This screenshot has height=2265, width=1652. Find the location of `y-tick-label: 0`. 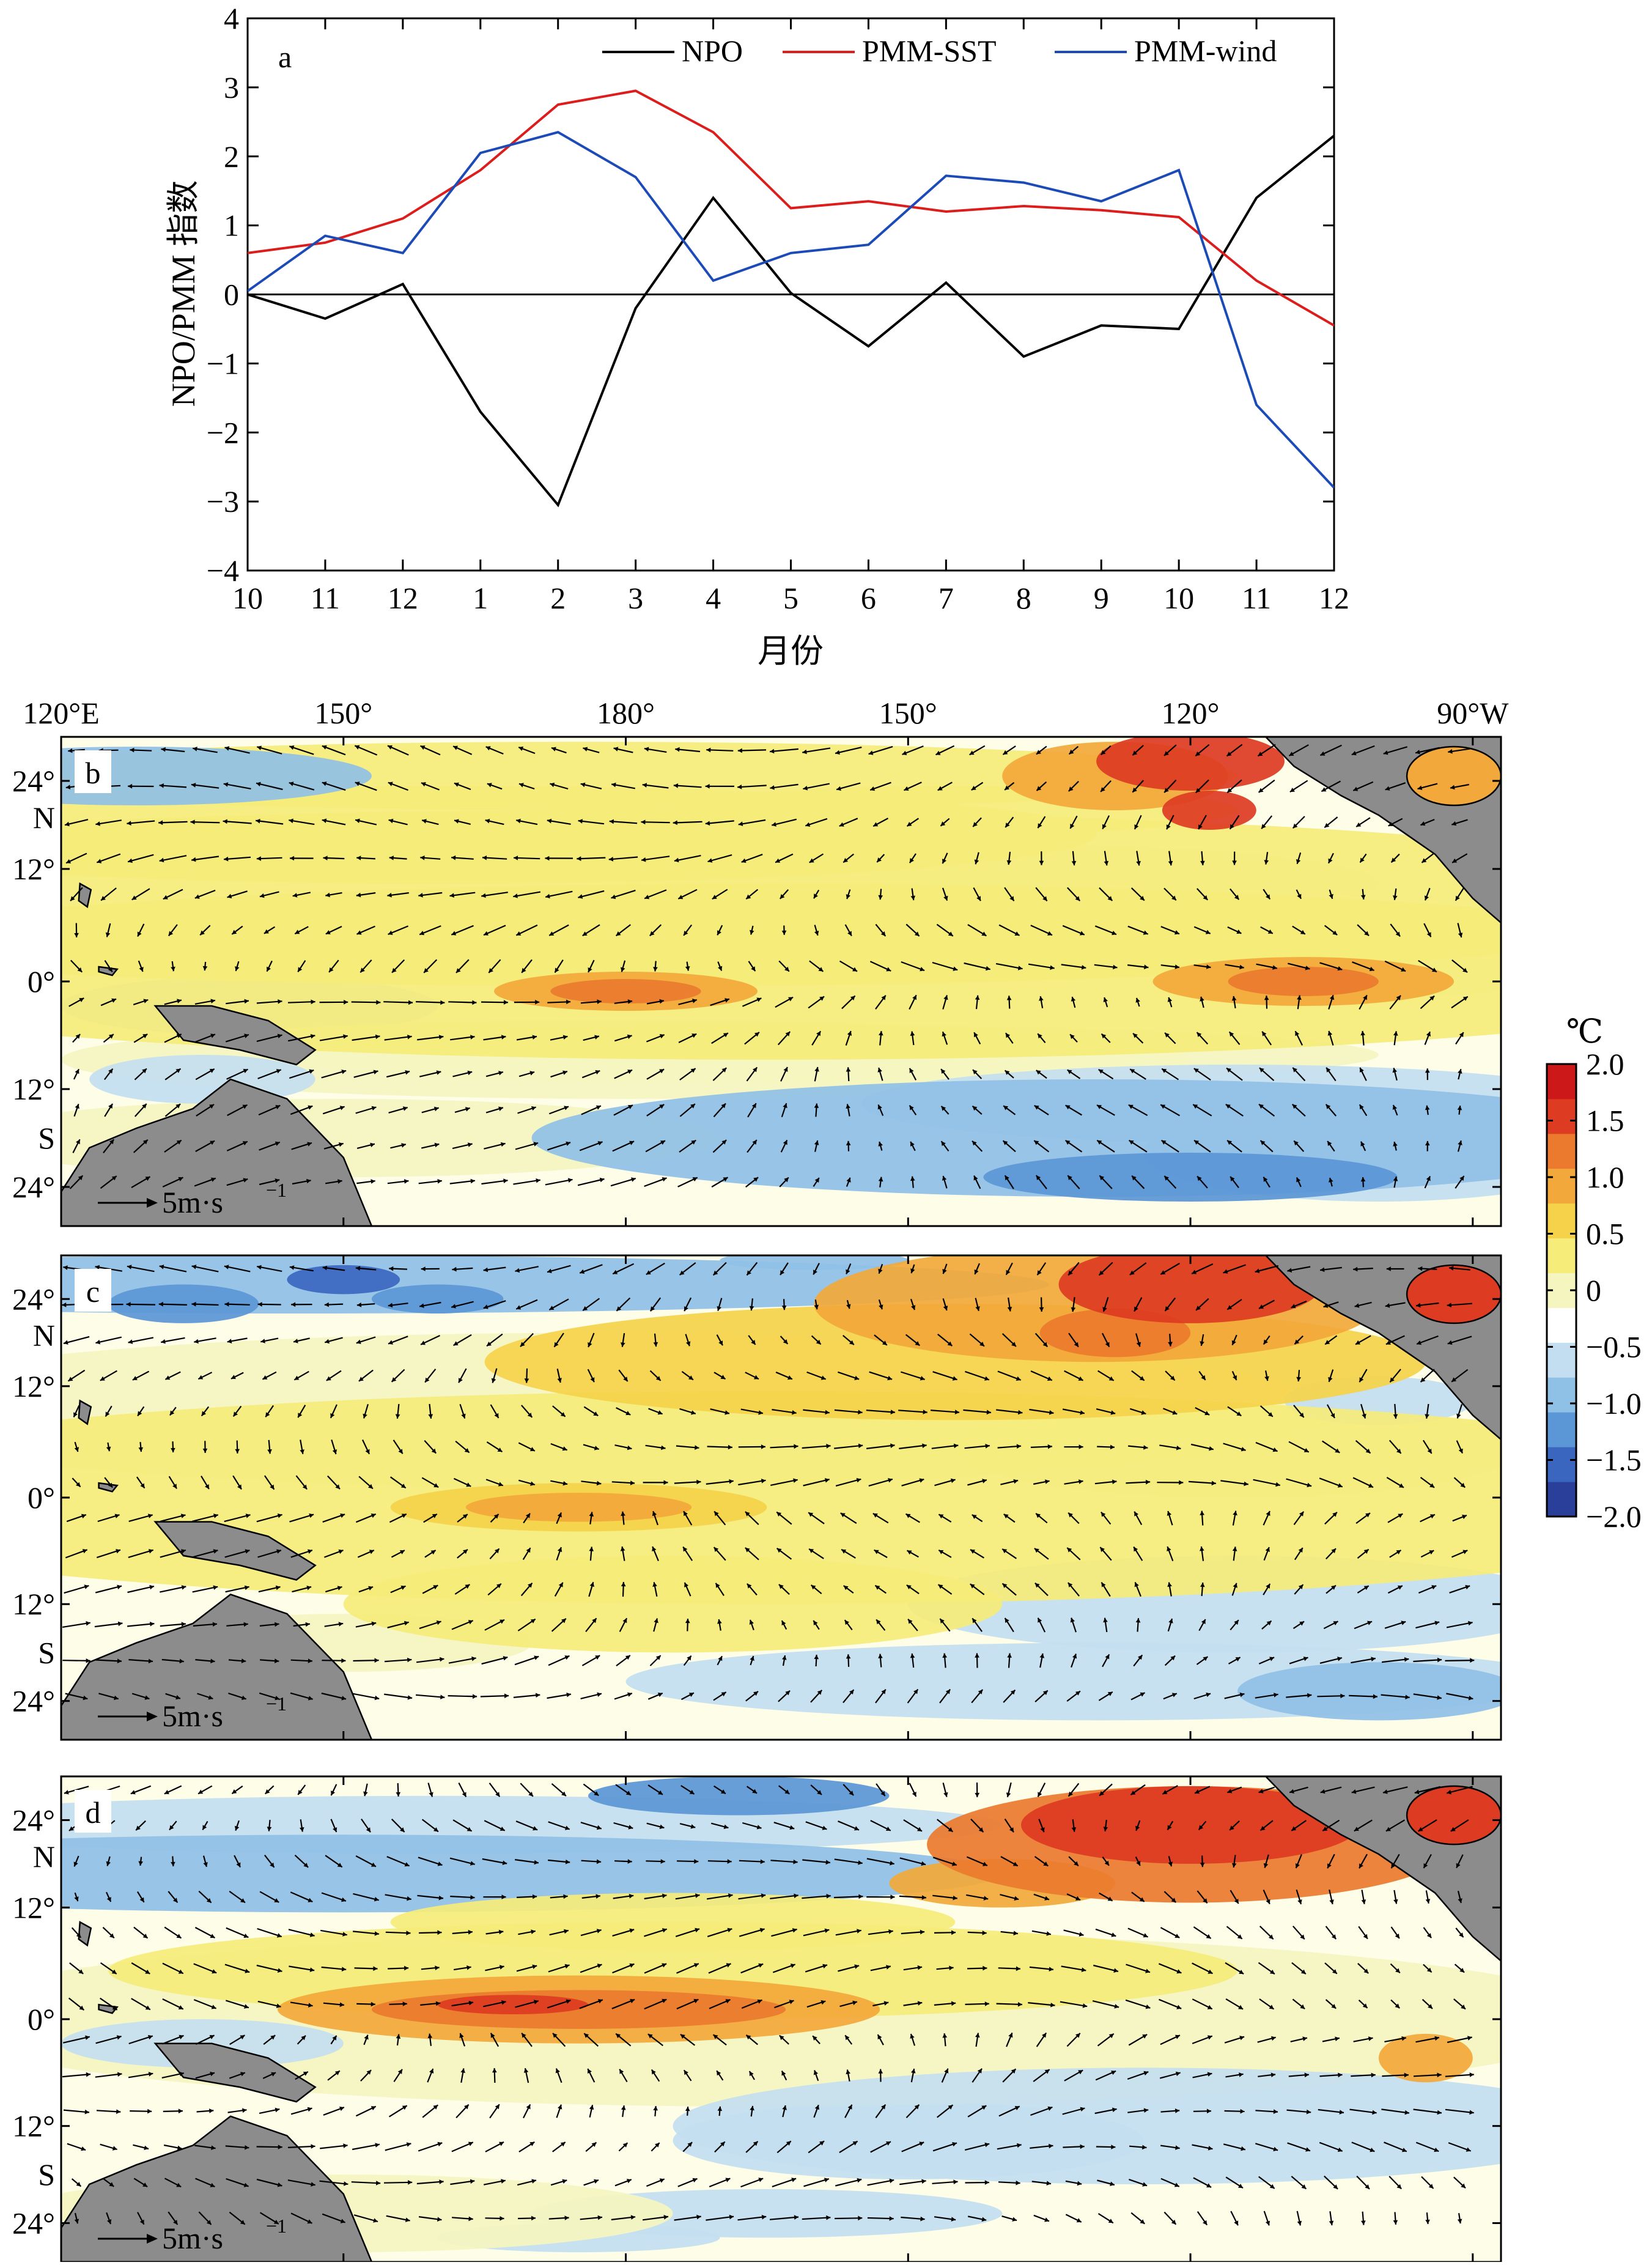

y-tick-label: 0 is located at coordinates (231, 295).